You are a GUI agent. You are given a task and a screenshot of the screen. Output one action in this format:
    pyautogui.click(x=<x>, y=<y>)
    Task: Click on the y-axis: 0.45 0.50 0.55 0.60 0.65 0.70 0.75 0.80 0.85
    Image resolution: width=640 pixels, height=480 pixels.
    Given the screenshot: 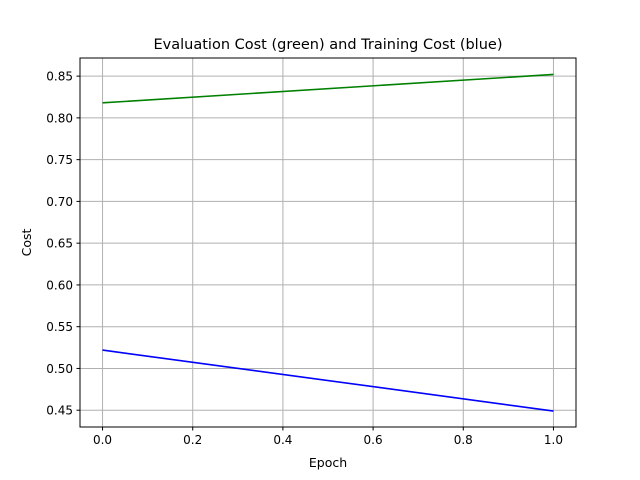 What is the action you would take?
    pyautogui.click(x=63, y=244)
    